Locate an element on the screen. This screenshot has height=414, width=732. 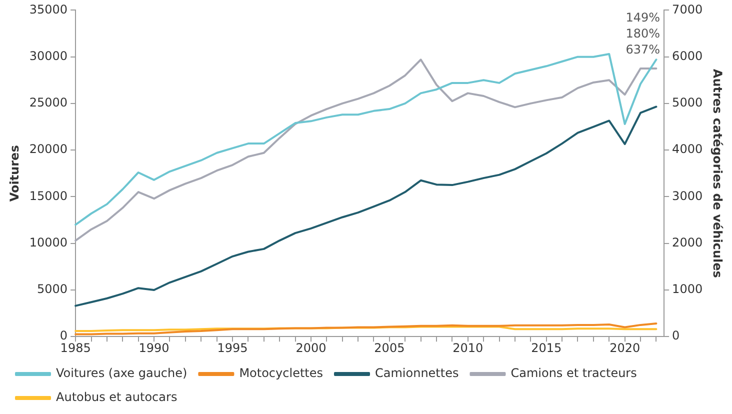
y2-tick-label: 6000 is located at coordinates (687, 55).